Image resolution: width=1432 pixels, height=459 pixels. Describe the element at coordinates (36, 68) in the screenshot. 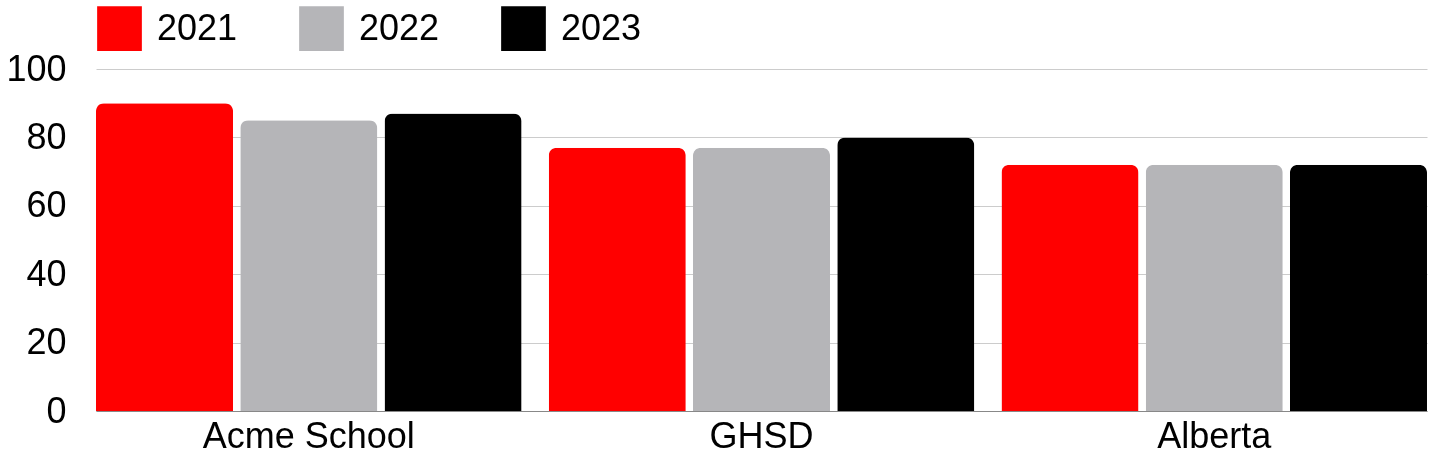

I see `y-tick-label: 100` at that location.